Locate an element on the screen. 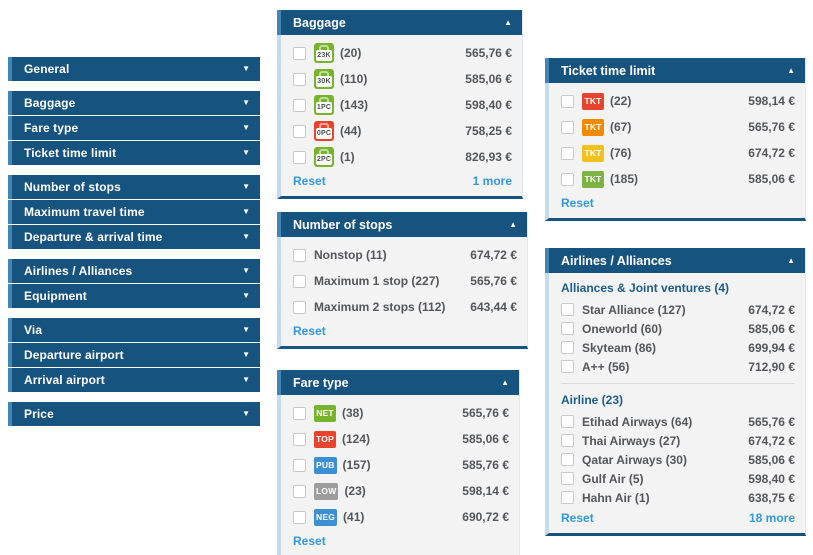  fare-filter-row: LOW (23) 598,14 € is located at coordinates (400, 491).